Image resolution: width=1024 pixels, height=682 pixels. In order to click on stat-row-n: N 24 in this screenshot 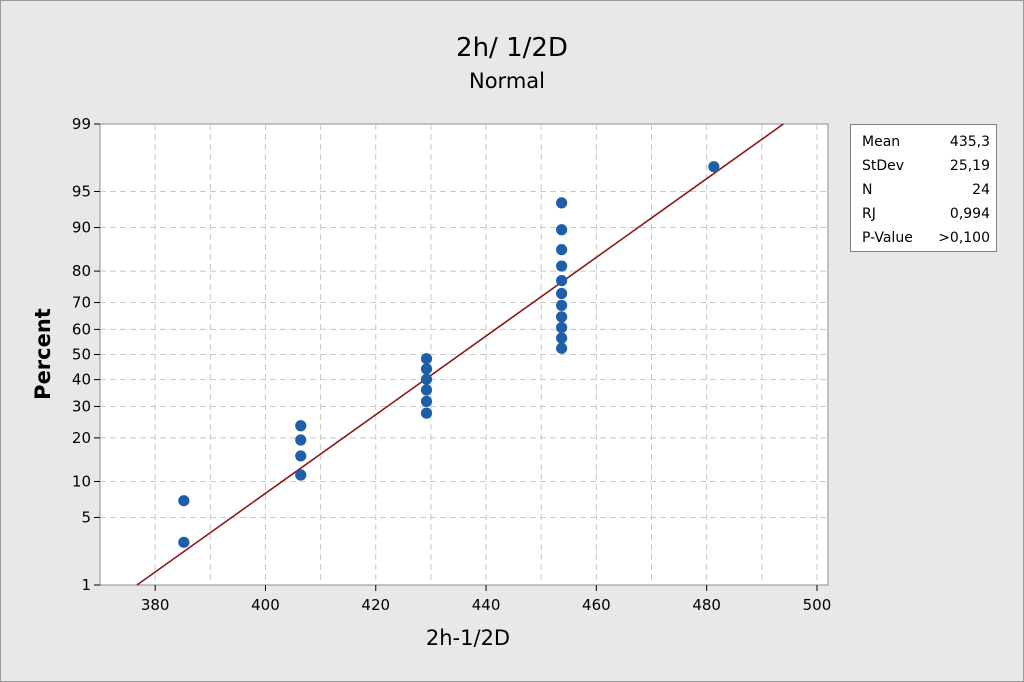, I will do `click(926, 190)`.